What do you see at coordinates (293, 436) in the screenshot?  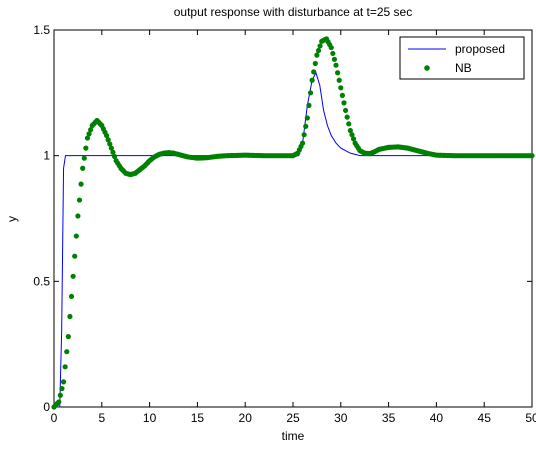 I see `x-axis-label: time` at bounding box center [293, 436].